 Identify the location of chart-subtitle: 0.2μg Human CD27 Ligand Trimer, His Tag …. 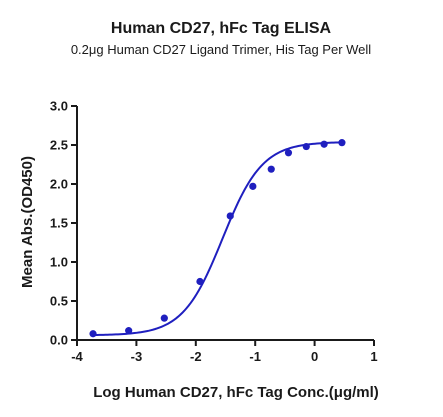
(221, 49).